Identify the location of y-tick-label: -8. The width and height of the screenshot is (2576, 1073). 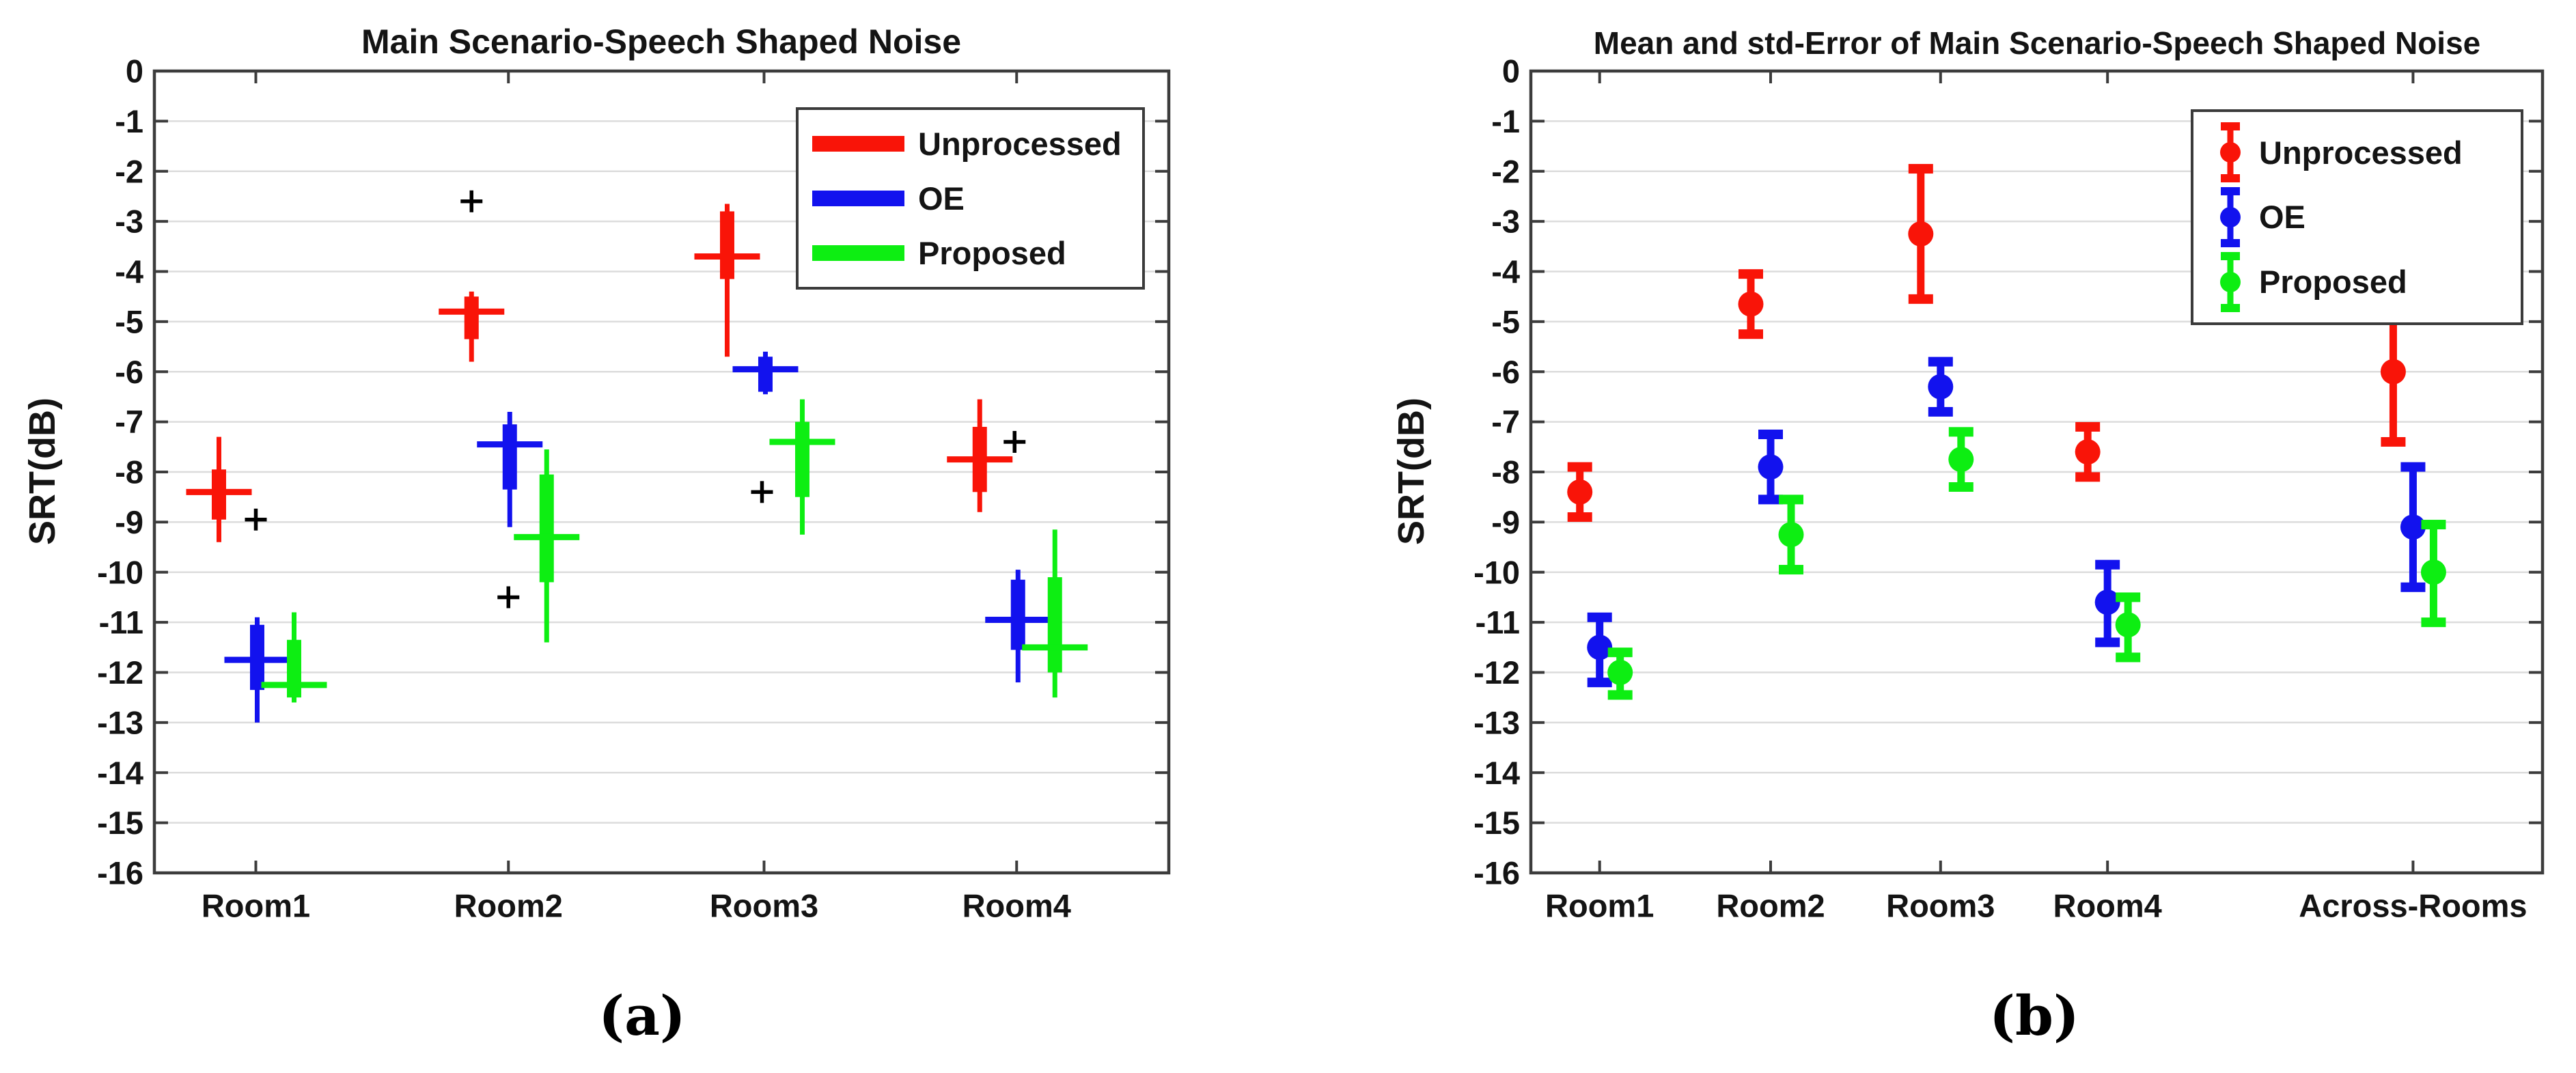
(129, 472).